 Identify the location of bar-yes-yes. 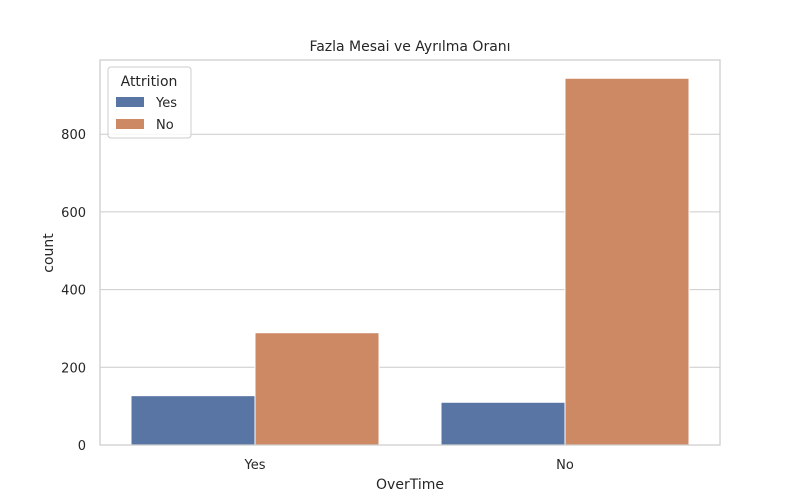
(193, 420).